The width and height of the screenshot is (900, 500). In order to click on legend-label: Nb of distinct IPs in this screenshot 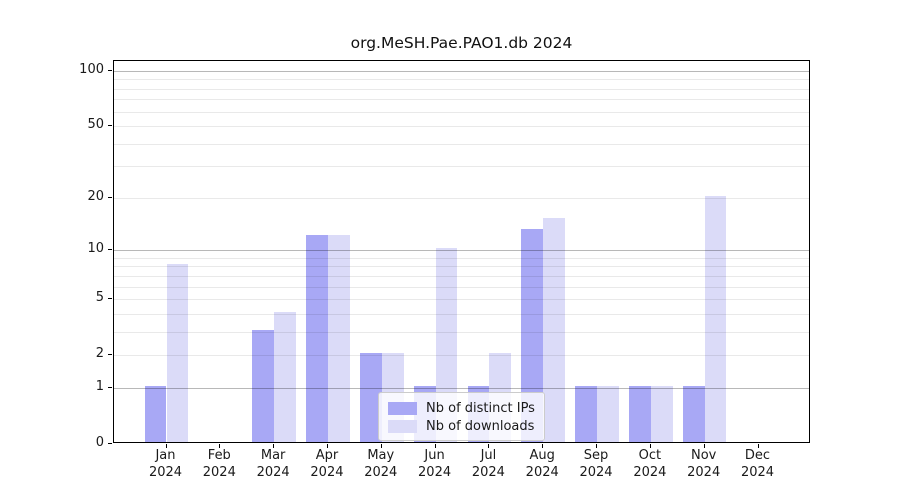, I will do `click(480, 408)`.